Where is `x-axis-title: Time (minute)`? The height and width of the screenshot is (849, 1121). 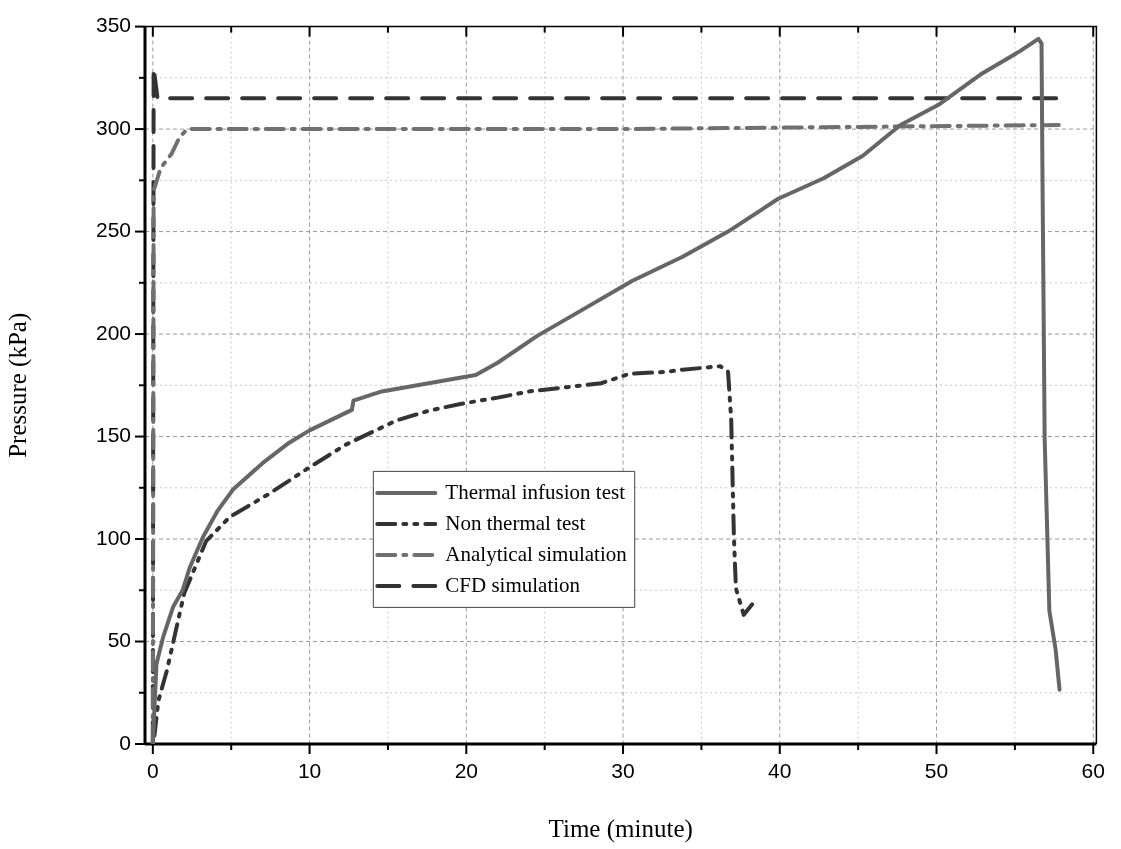 x-axis-title: Time (minute) is located at coordinates (620, 828).